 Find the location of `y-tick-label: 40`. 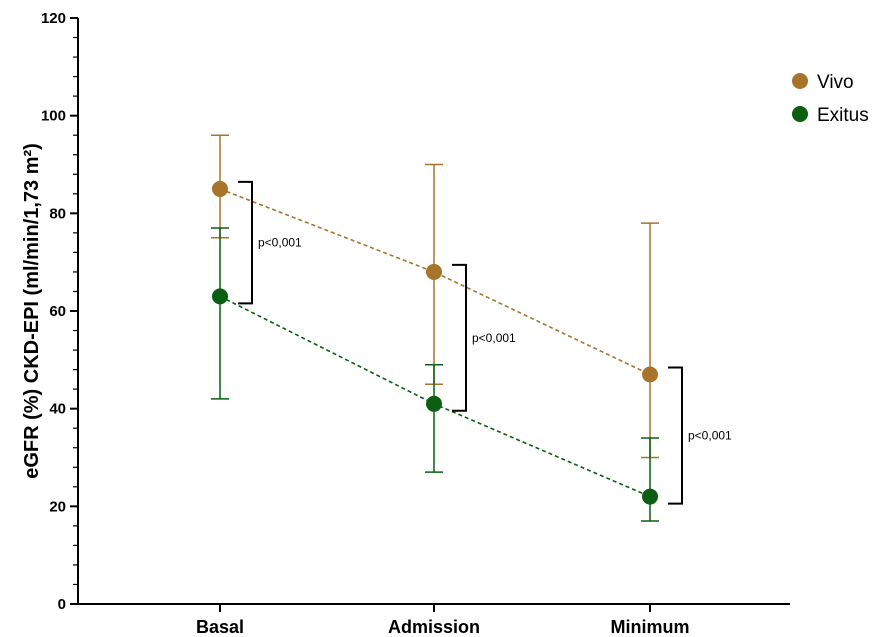

y-tick-label: 40 is located at coordinates (57, 409).